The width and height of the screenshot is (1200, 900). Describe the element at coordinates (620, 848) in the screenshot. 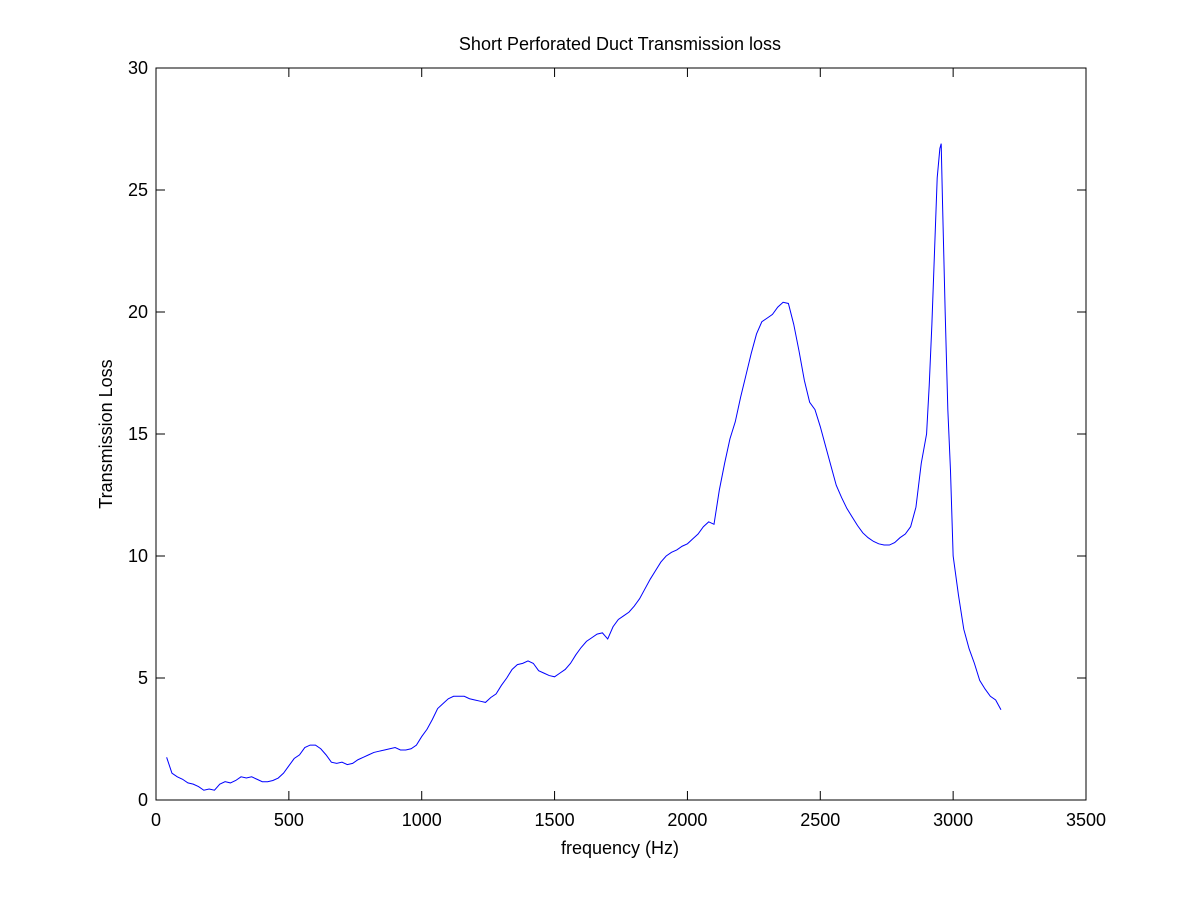

I see `x-axis-label: frequency (Hz)` at that location.